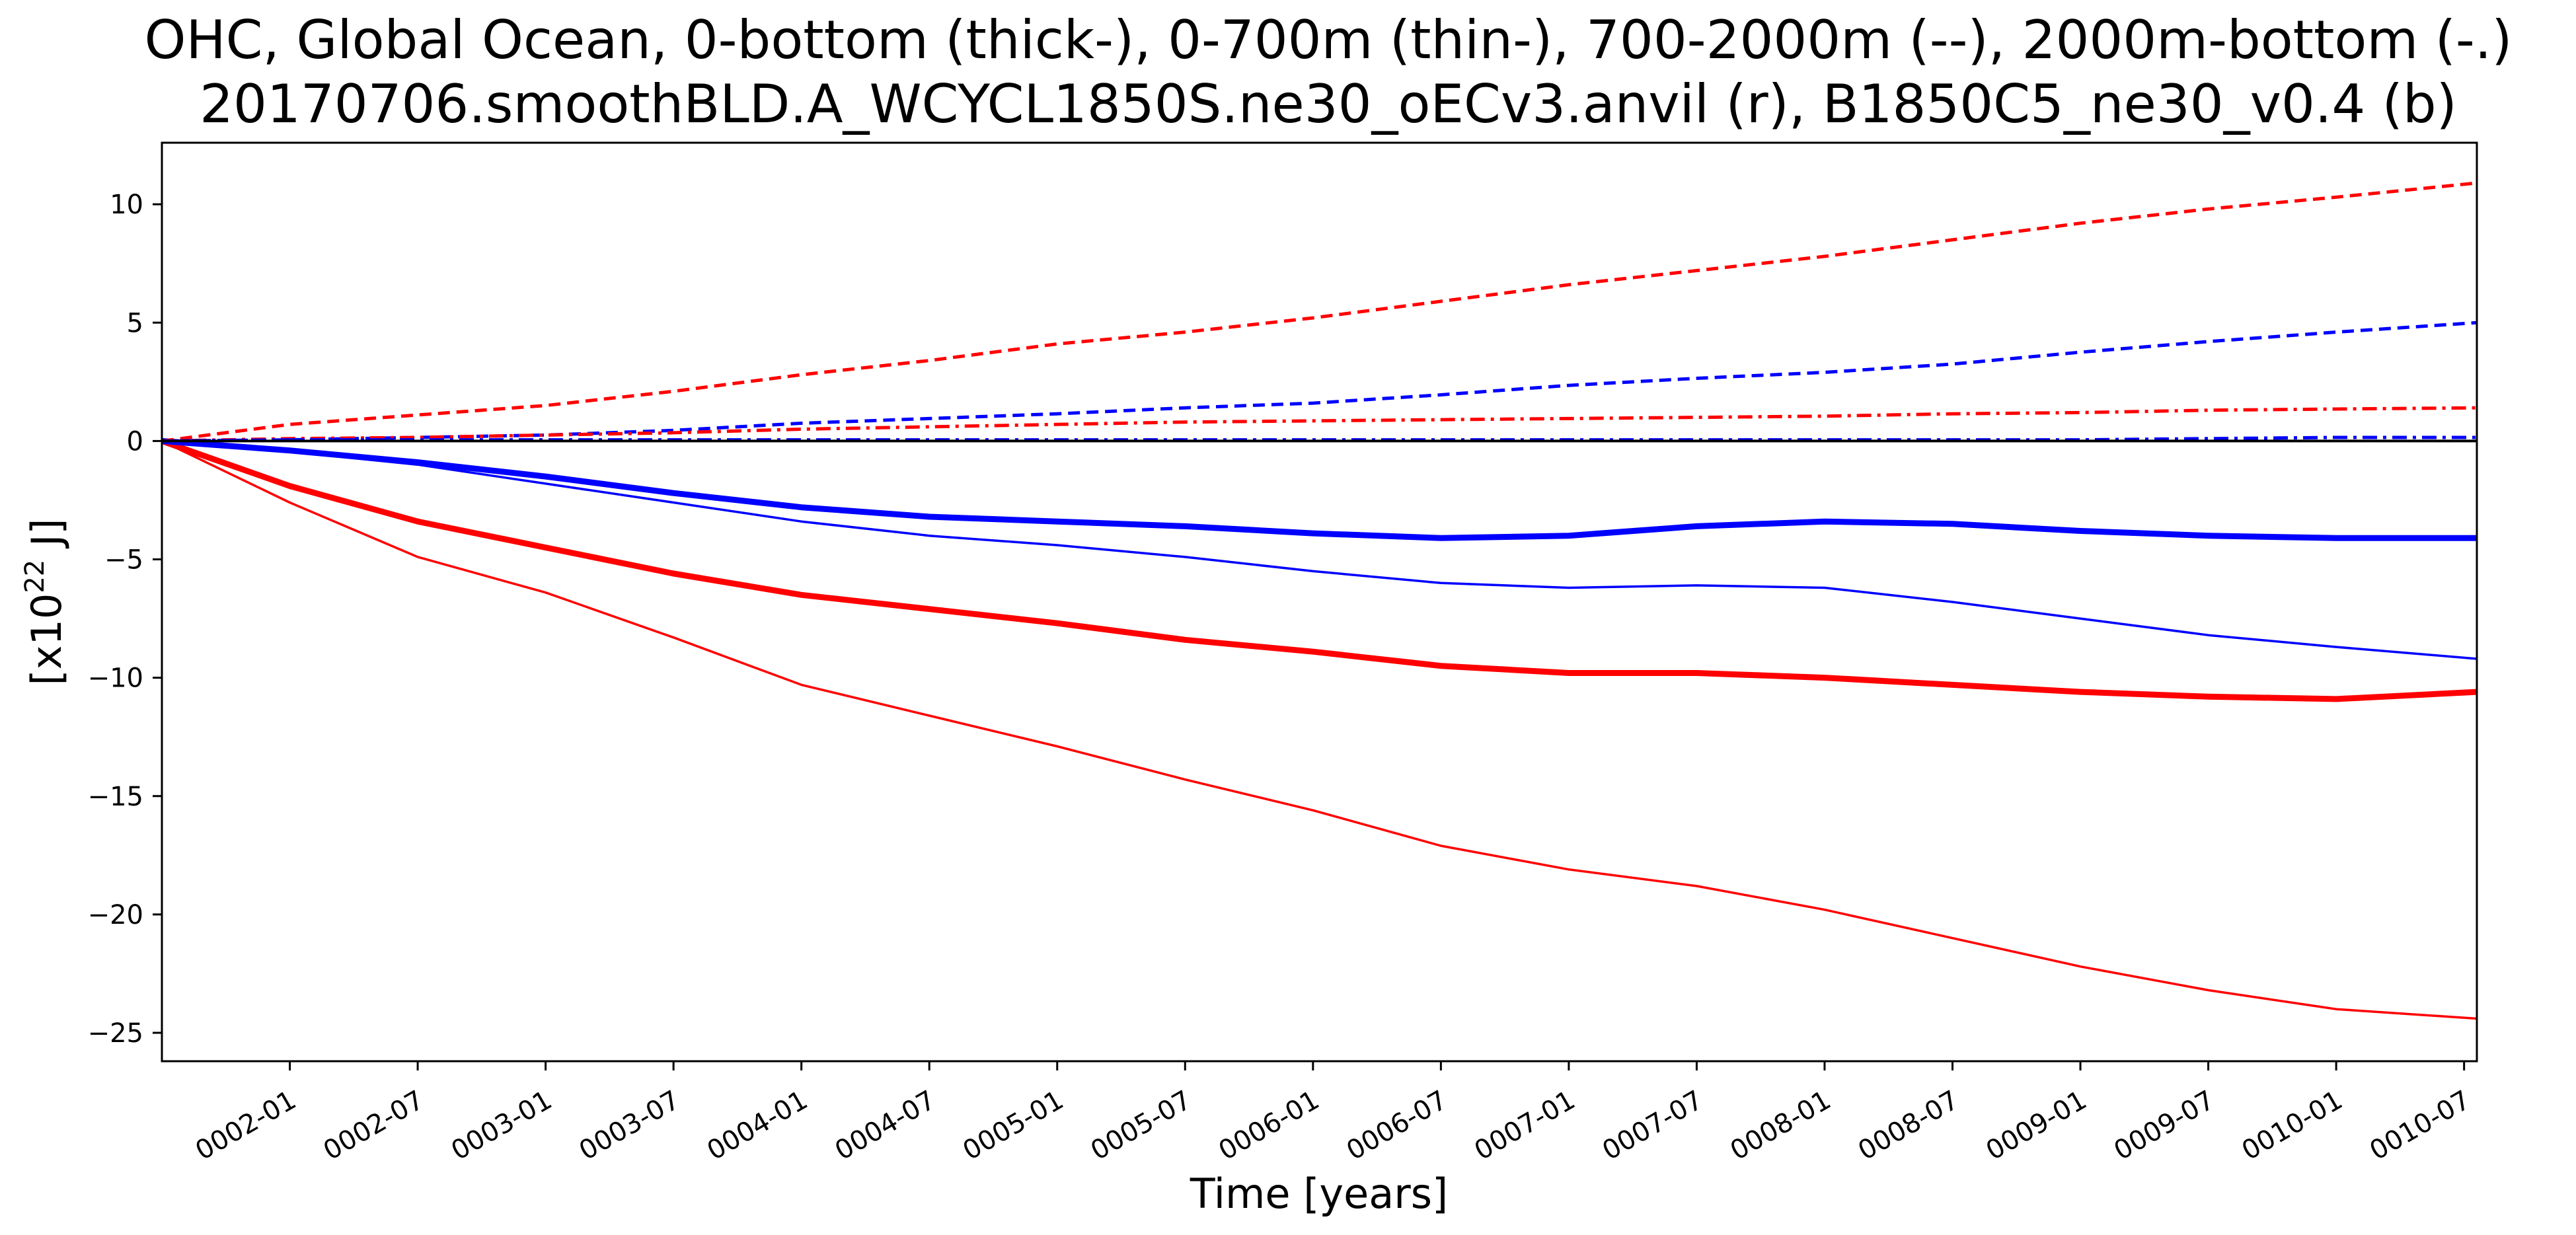 The image size is (2576, 1235). What do you see at coordinates (1319, 489) in the screenshot?
I see `series-line-blue-0-bottom` at bounding box center [1319, 489].